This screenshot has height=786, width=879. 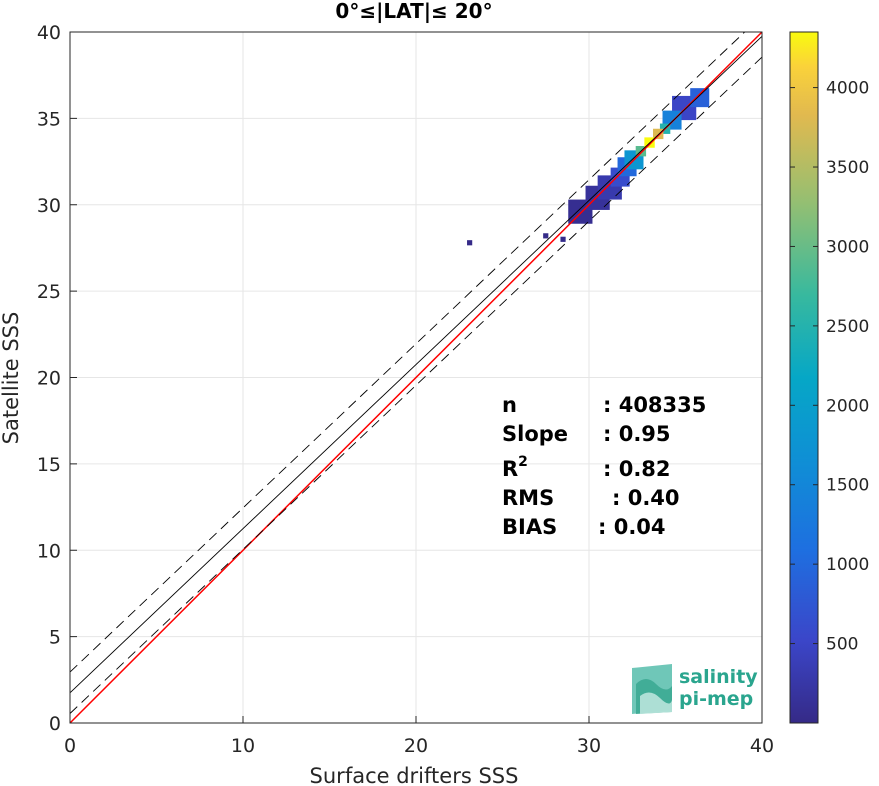 I want to click on x-tick-label: 40, so click(x=762, y=746).